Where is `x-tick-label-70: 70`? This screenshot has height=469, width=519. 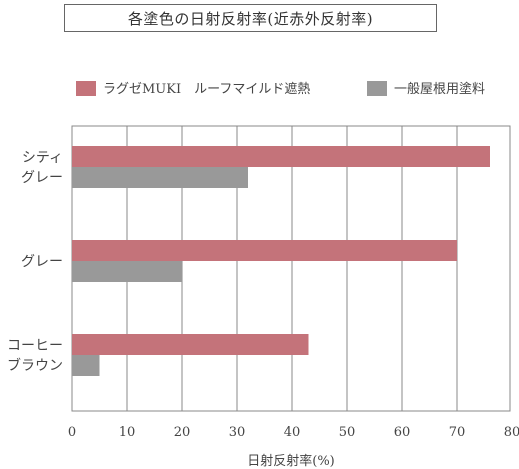
x-tick-label-70: 70 is located at coordinates (457, 432).